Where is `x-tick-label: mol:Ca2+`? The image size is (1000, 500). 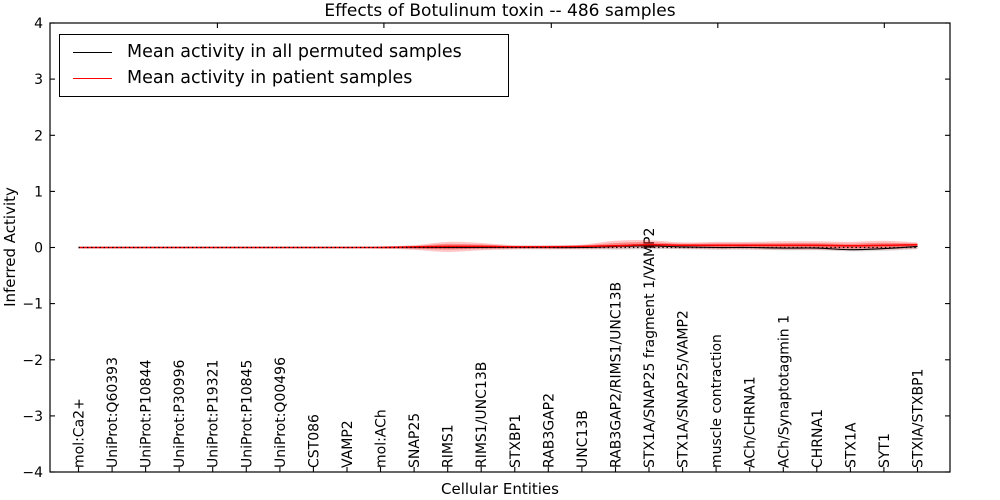 x-tick-label: mol:Ca2+ is located at coordinates (80, 433).